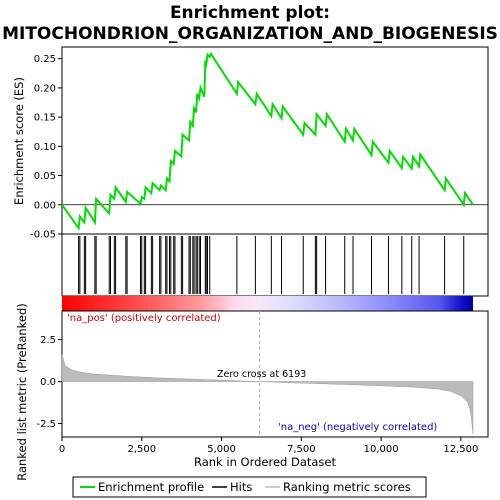 The image size is (500, 500). What do you see at coordinates (271, 265) in the screenshot?
I see `hits-marks` at bounding box center [271, 265].